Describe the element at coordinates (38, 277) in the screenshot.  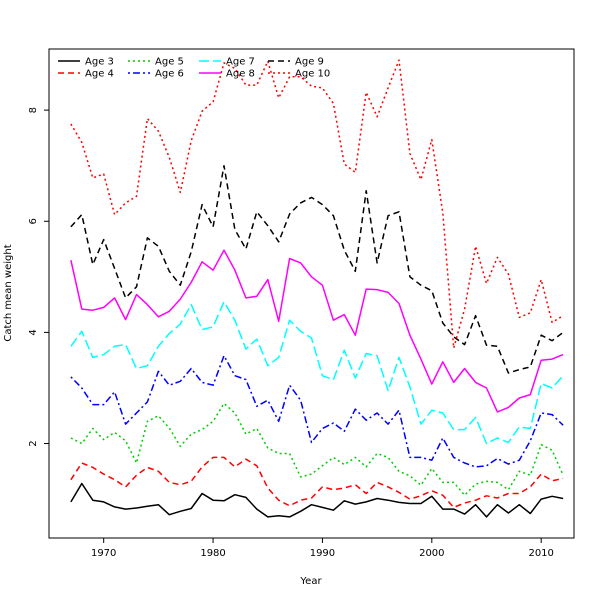
I see `y-axis: 2 4 6 8` at that location.